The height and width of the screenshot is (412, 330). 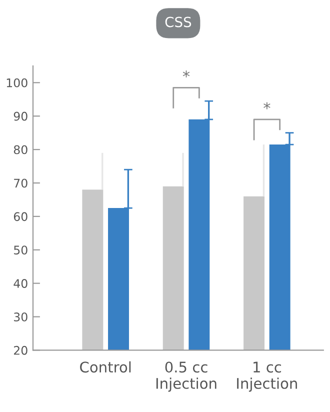 What do you see at coordinates (21, 217) in the screenshot?
I see `y-tick-label: 60` at bounding box center [21, 217].